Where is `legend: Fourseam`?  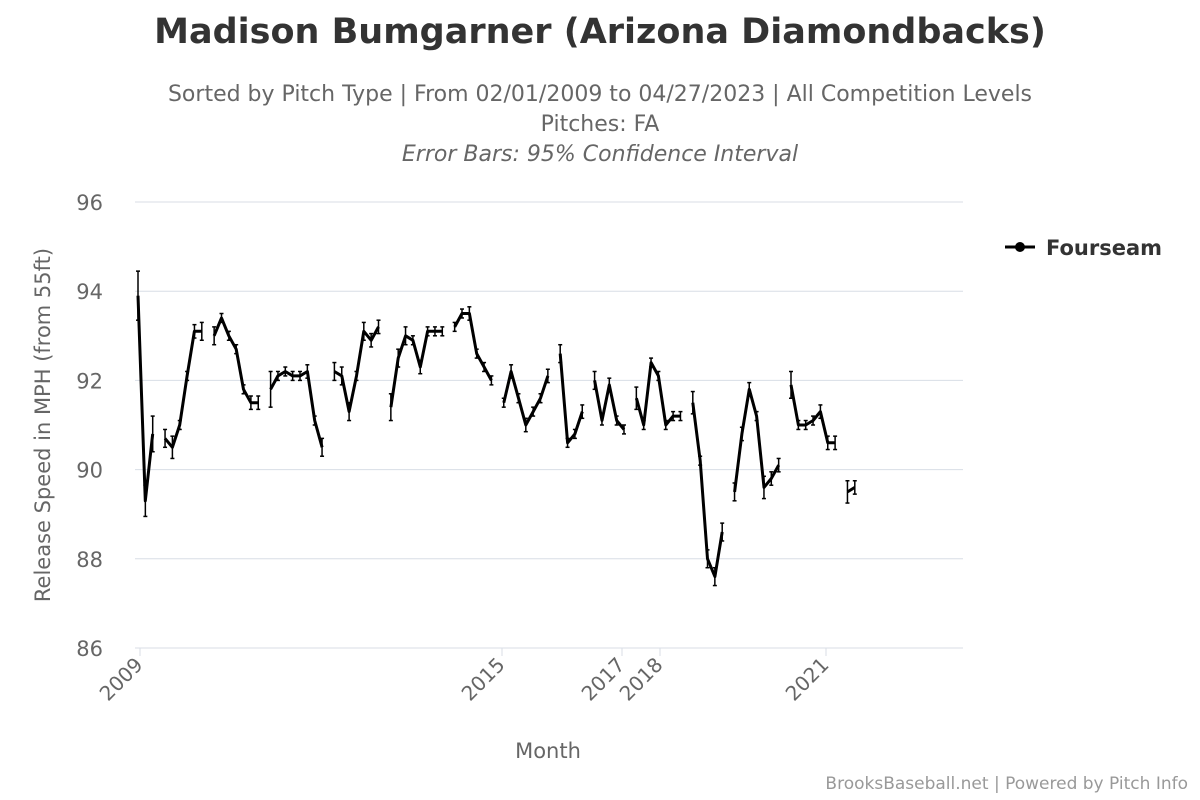
legend: Fourseam is located at coordinates (1083, 248).